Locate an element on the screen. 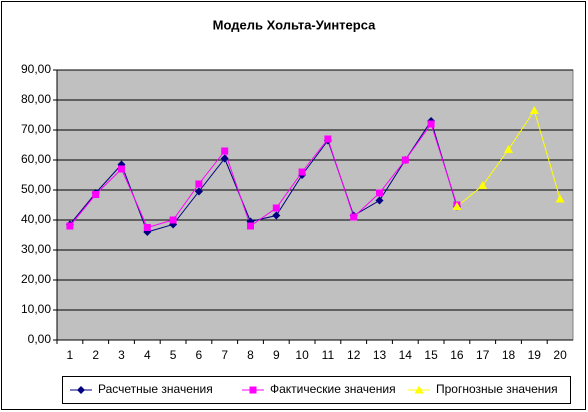  chart-title: Модель Хольта-Уинтерса is located at coordinates (294, 24).